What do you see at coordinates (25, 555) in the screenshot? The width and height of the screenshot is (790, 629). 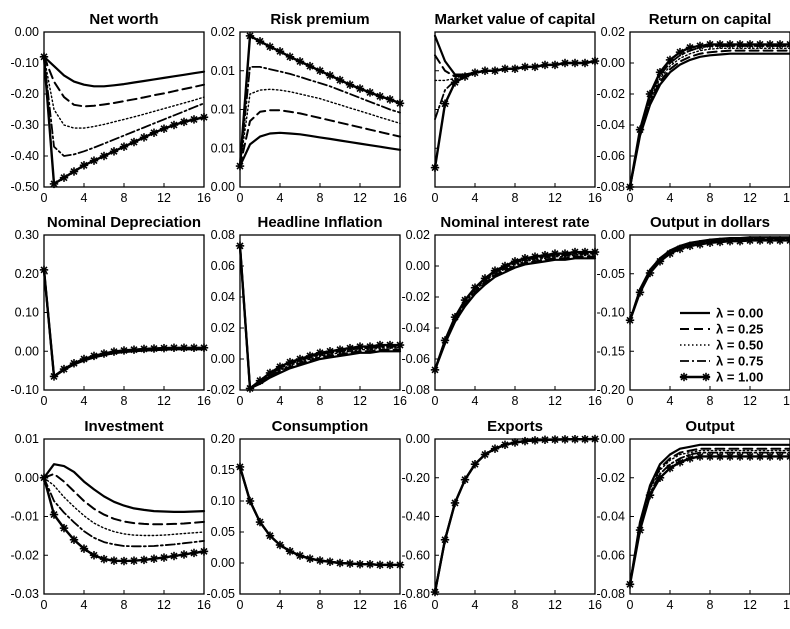 I see `y-tick-label: -0.02` at bounding box center [25, 555].